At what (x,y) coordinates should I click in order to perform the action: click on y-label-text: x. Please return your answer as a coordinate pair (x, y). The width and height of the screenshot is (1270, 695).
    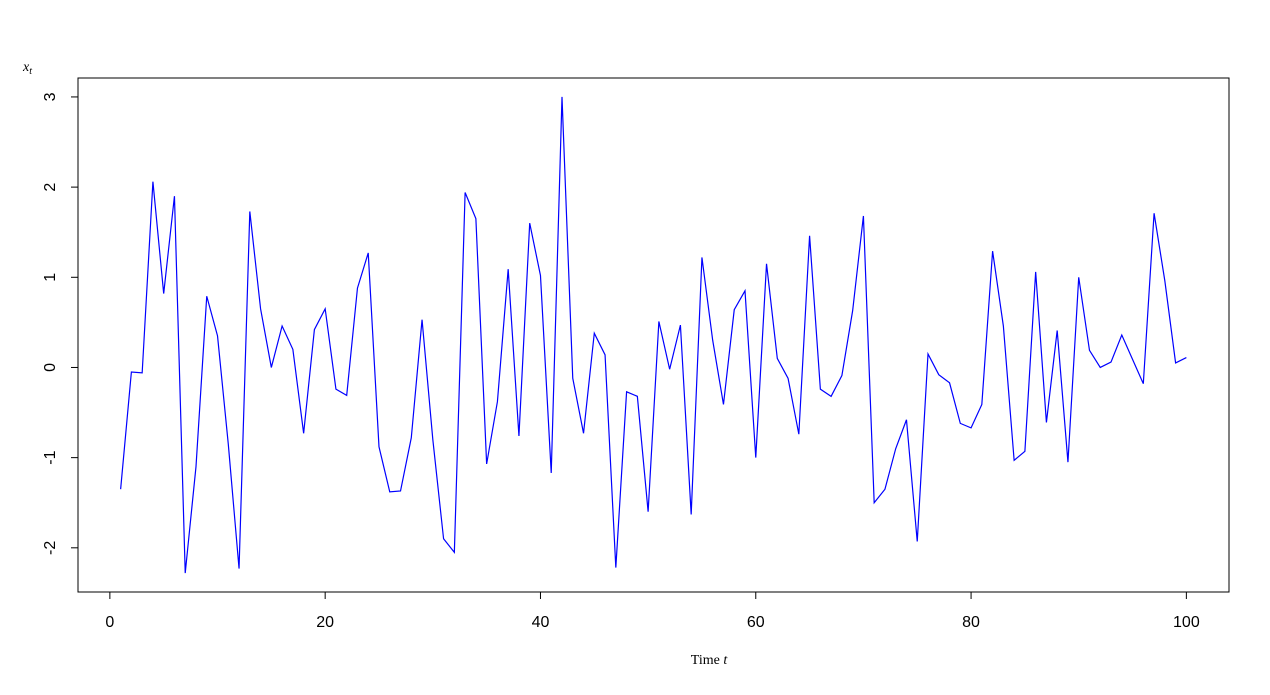
    Looking at the image, I should click on (26, 67).